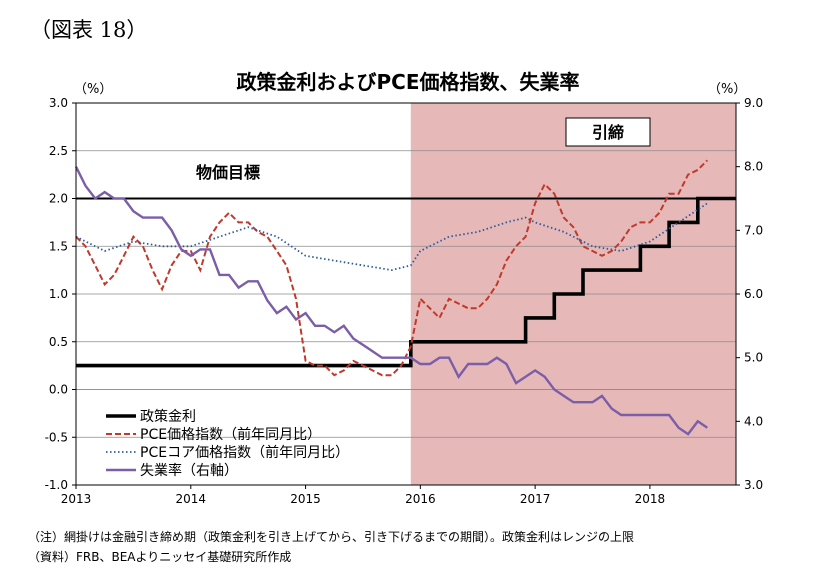  I want to click on right-tick-label: 8.0, so click(753, 167).